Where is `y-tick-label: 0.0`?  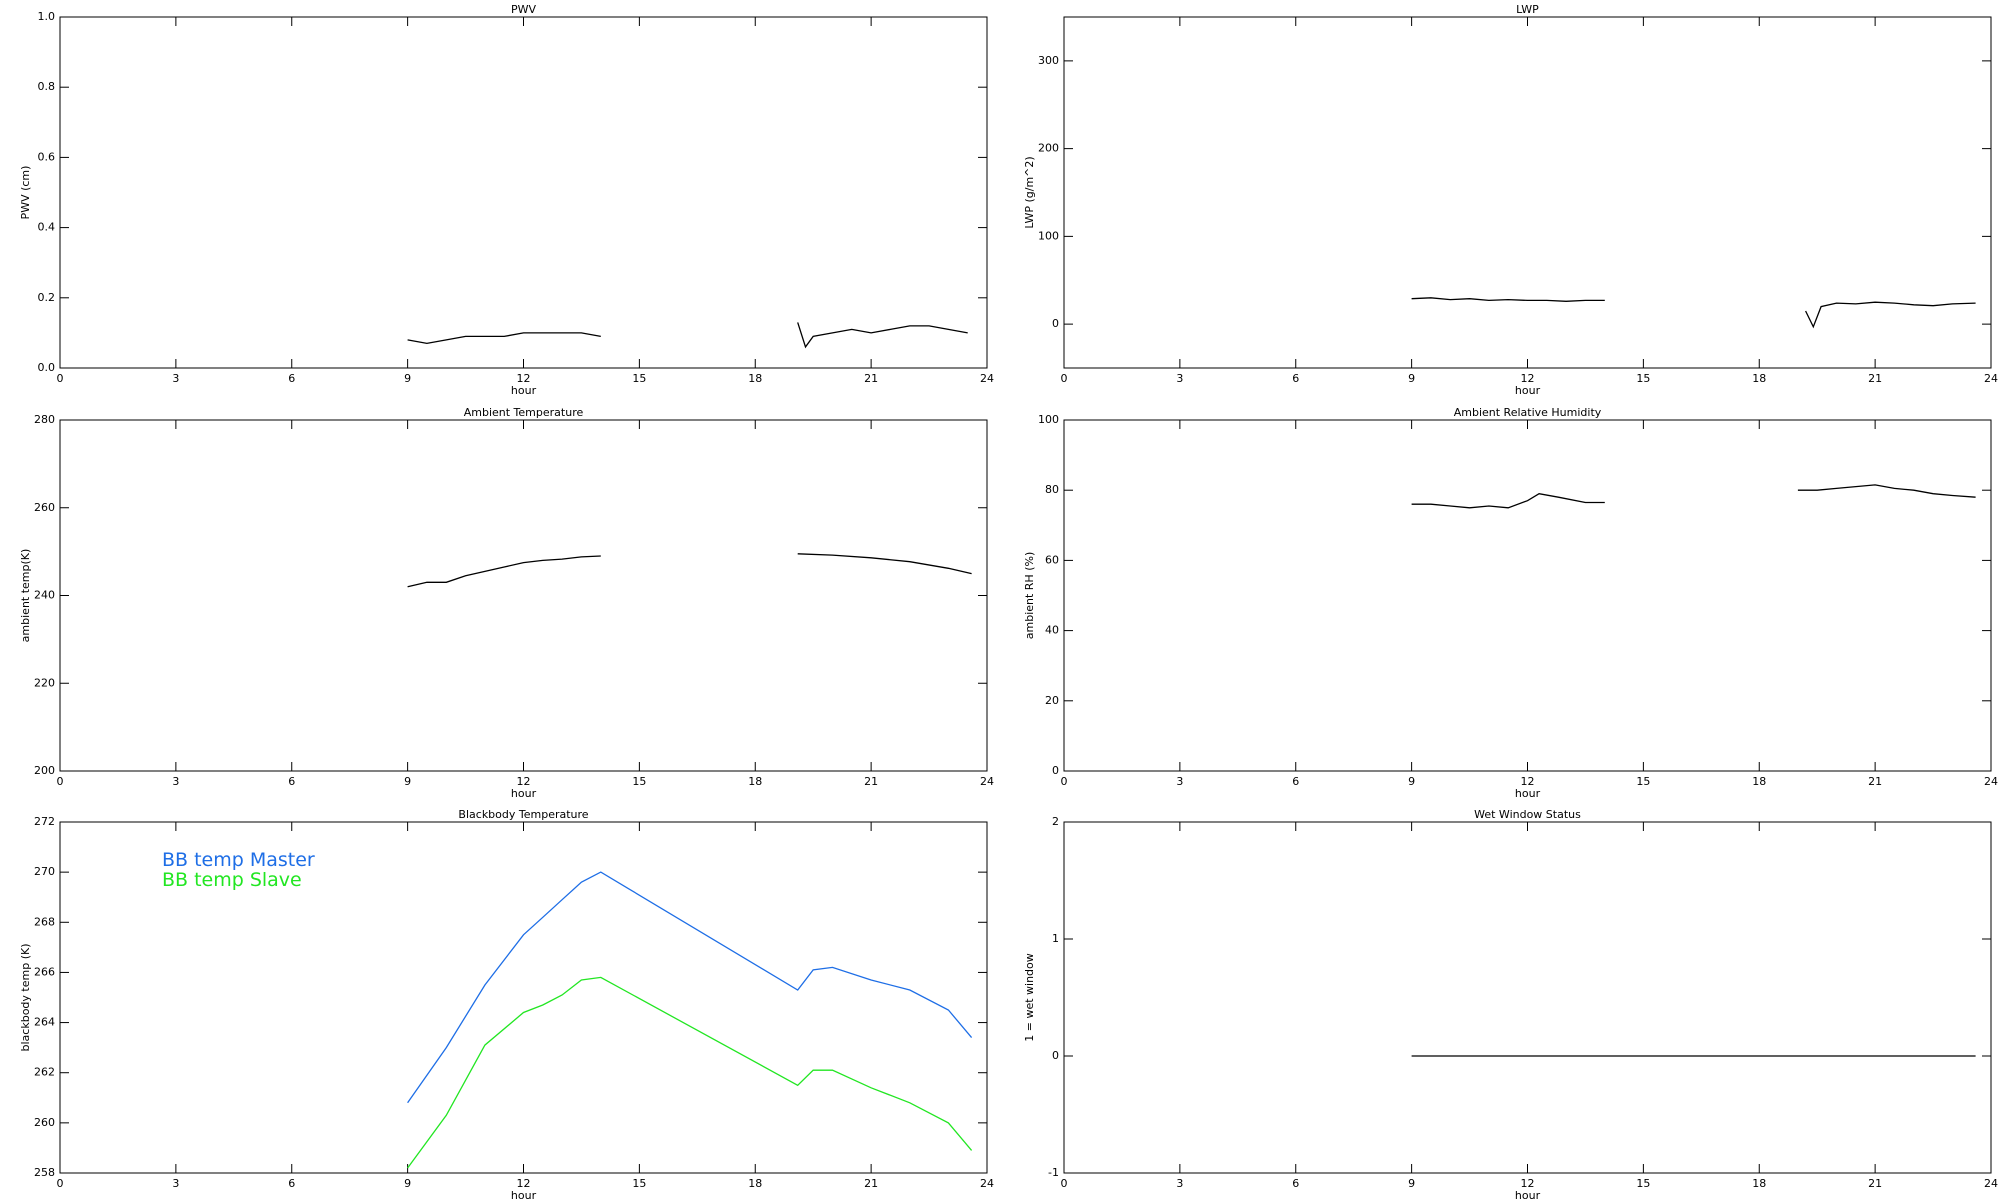
y-tick-label: 0.0 is located at coordinates (47, 367).